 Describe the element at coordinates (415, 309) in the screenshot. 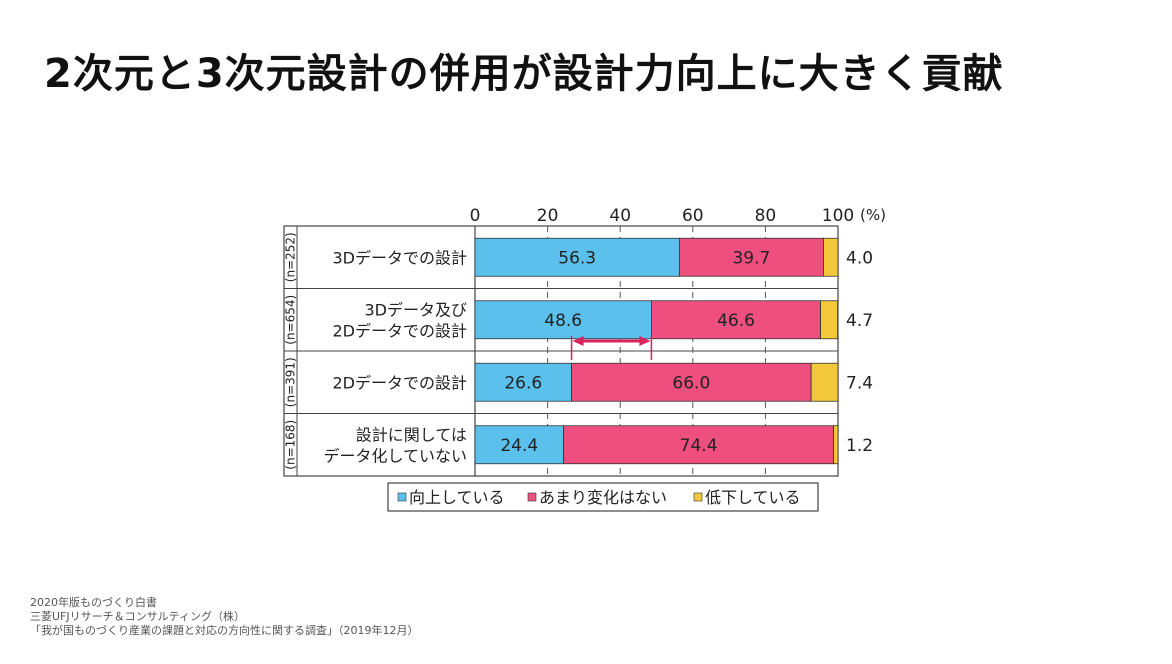

I see `category-label: 3Dデータ及び` at that location.